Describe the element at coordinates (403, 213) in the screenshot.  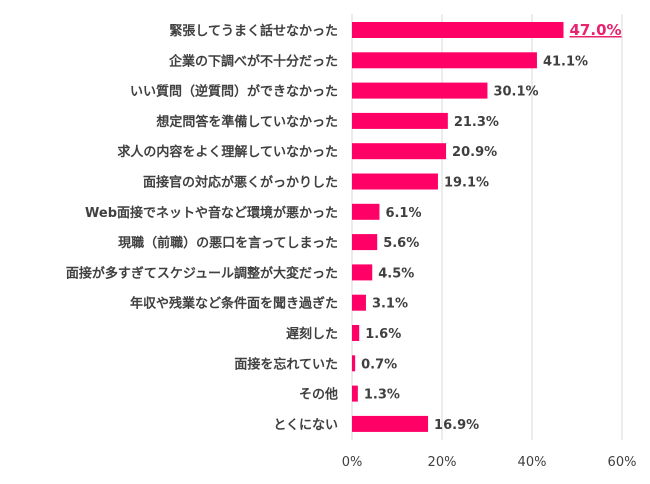
I see `value-label: 6.1%` at that location.